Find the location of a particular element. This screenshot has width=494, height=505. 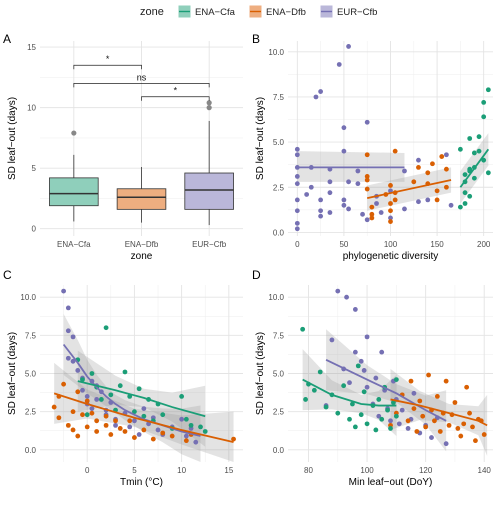

y-tick-label: 5 is located at coordinates (34, 168).